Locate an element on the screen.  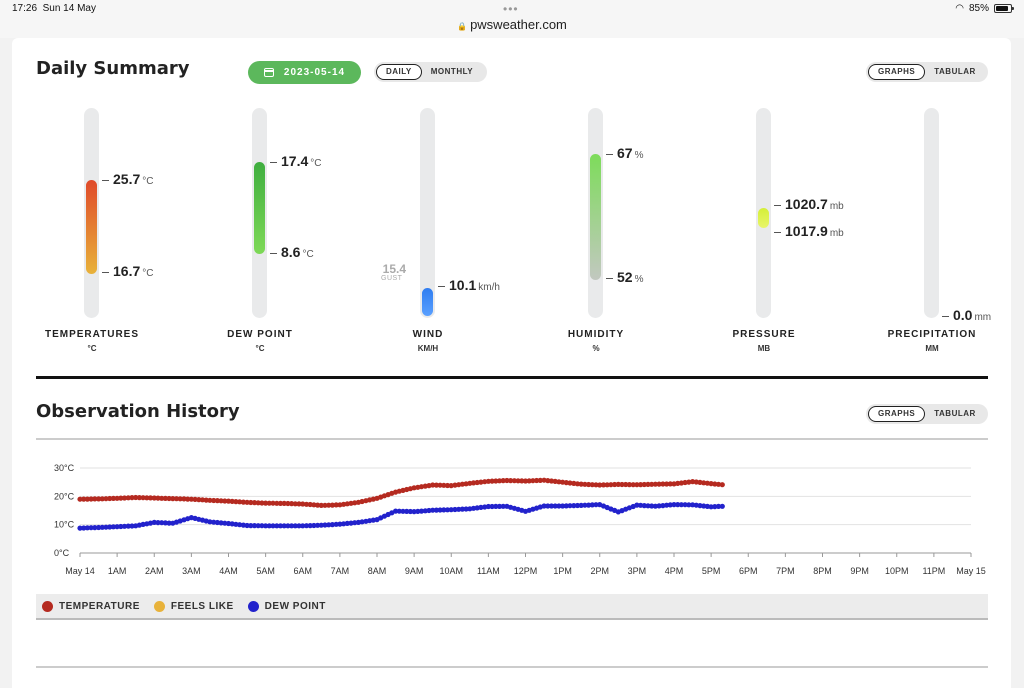
x-tick-label: 11AM is located at coordinates (488, 571).